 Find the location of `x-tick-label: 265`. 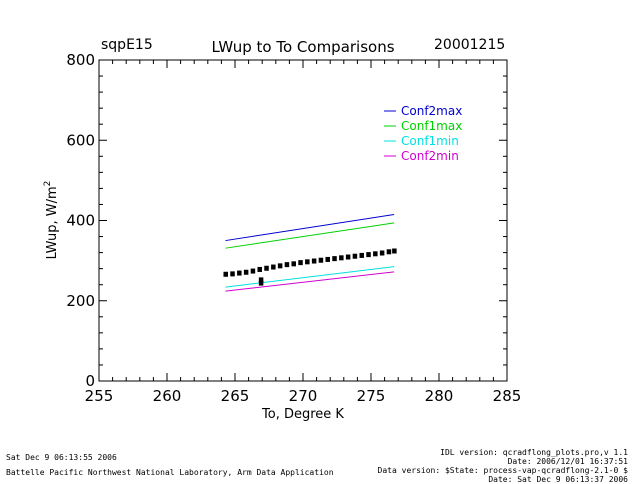

x-tick-label: 265 is located at coordinates (235, 396).